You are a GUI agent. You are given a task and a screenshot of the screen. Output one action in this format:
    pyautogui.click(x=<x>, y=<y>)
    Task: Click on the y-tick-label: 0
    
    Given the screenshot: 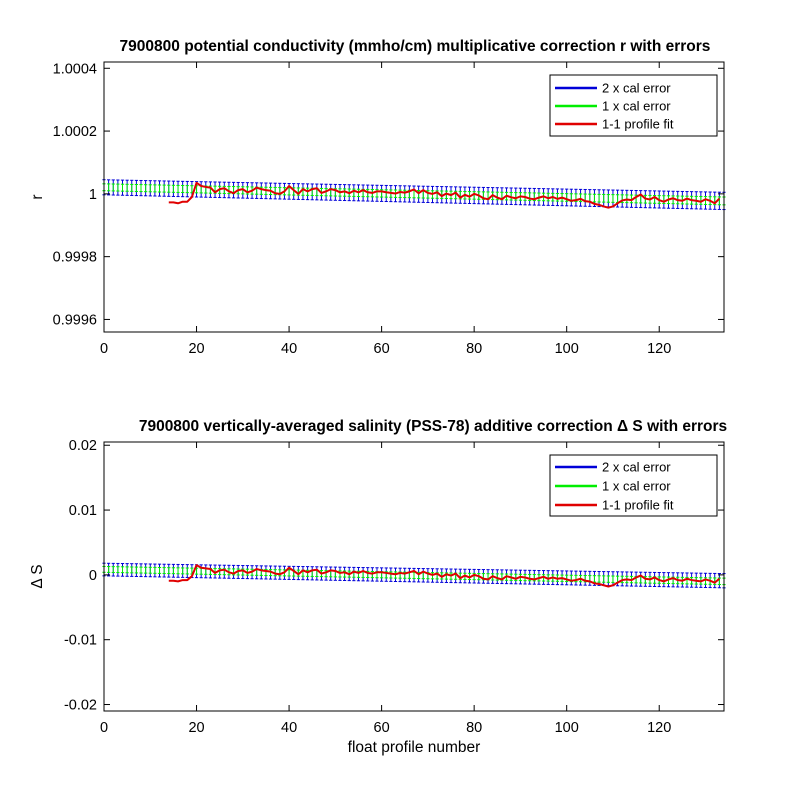 What is the action you would take?
    pyautogui.click(x=93, y=576)
    